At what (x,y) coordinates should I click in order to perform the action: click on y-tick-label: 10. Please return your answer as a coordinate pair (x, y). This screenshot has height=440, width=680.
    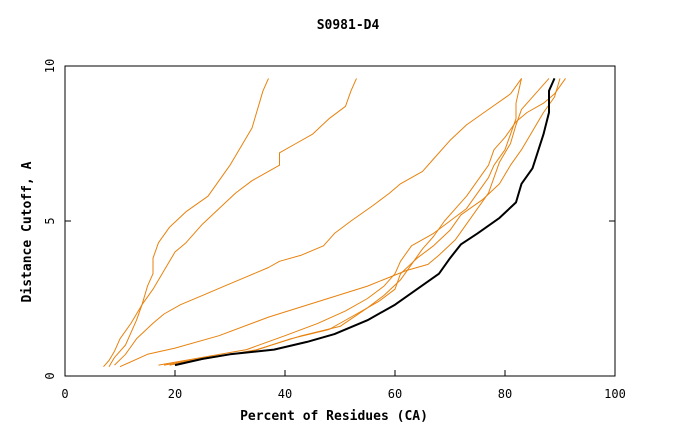
    Looking at the image, I should click on (50, 66).